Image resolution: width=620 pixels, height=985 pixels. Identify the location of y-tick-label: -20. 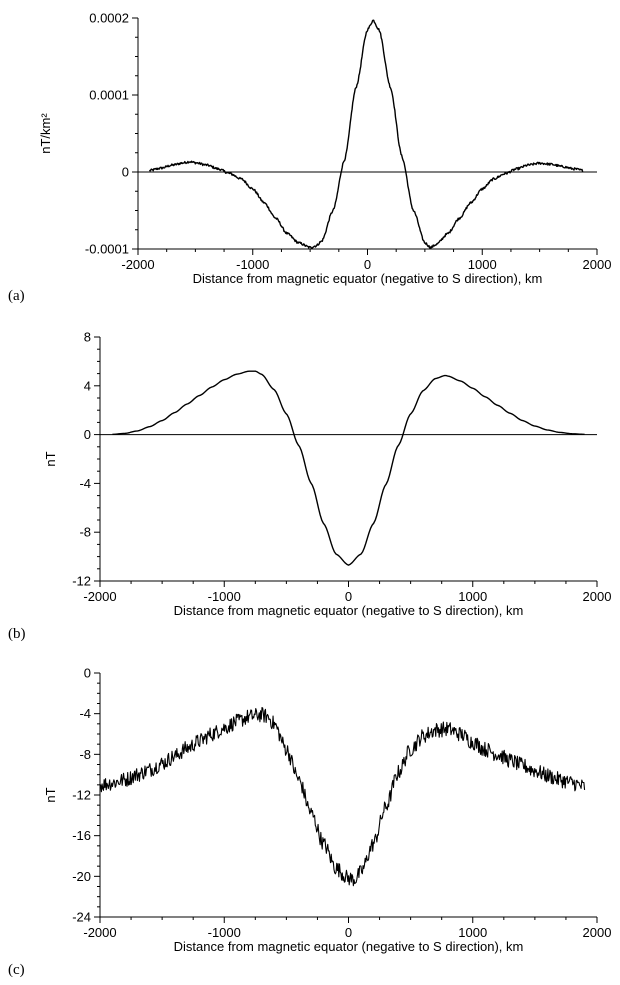
(81, 876).